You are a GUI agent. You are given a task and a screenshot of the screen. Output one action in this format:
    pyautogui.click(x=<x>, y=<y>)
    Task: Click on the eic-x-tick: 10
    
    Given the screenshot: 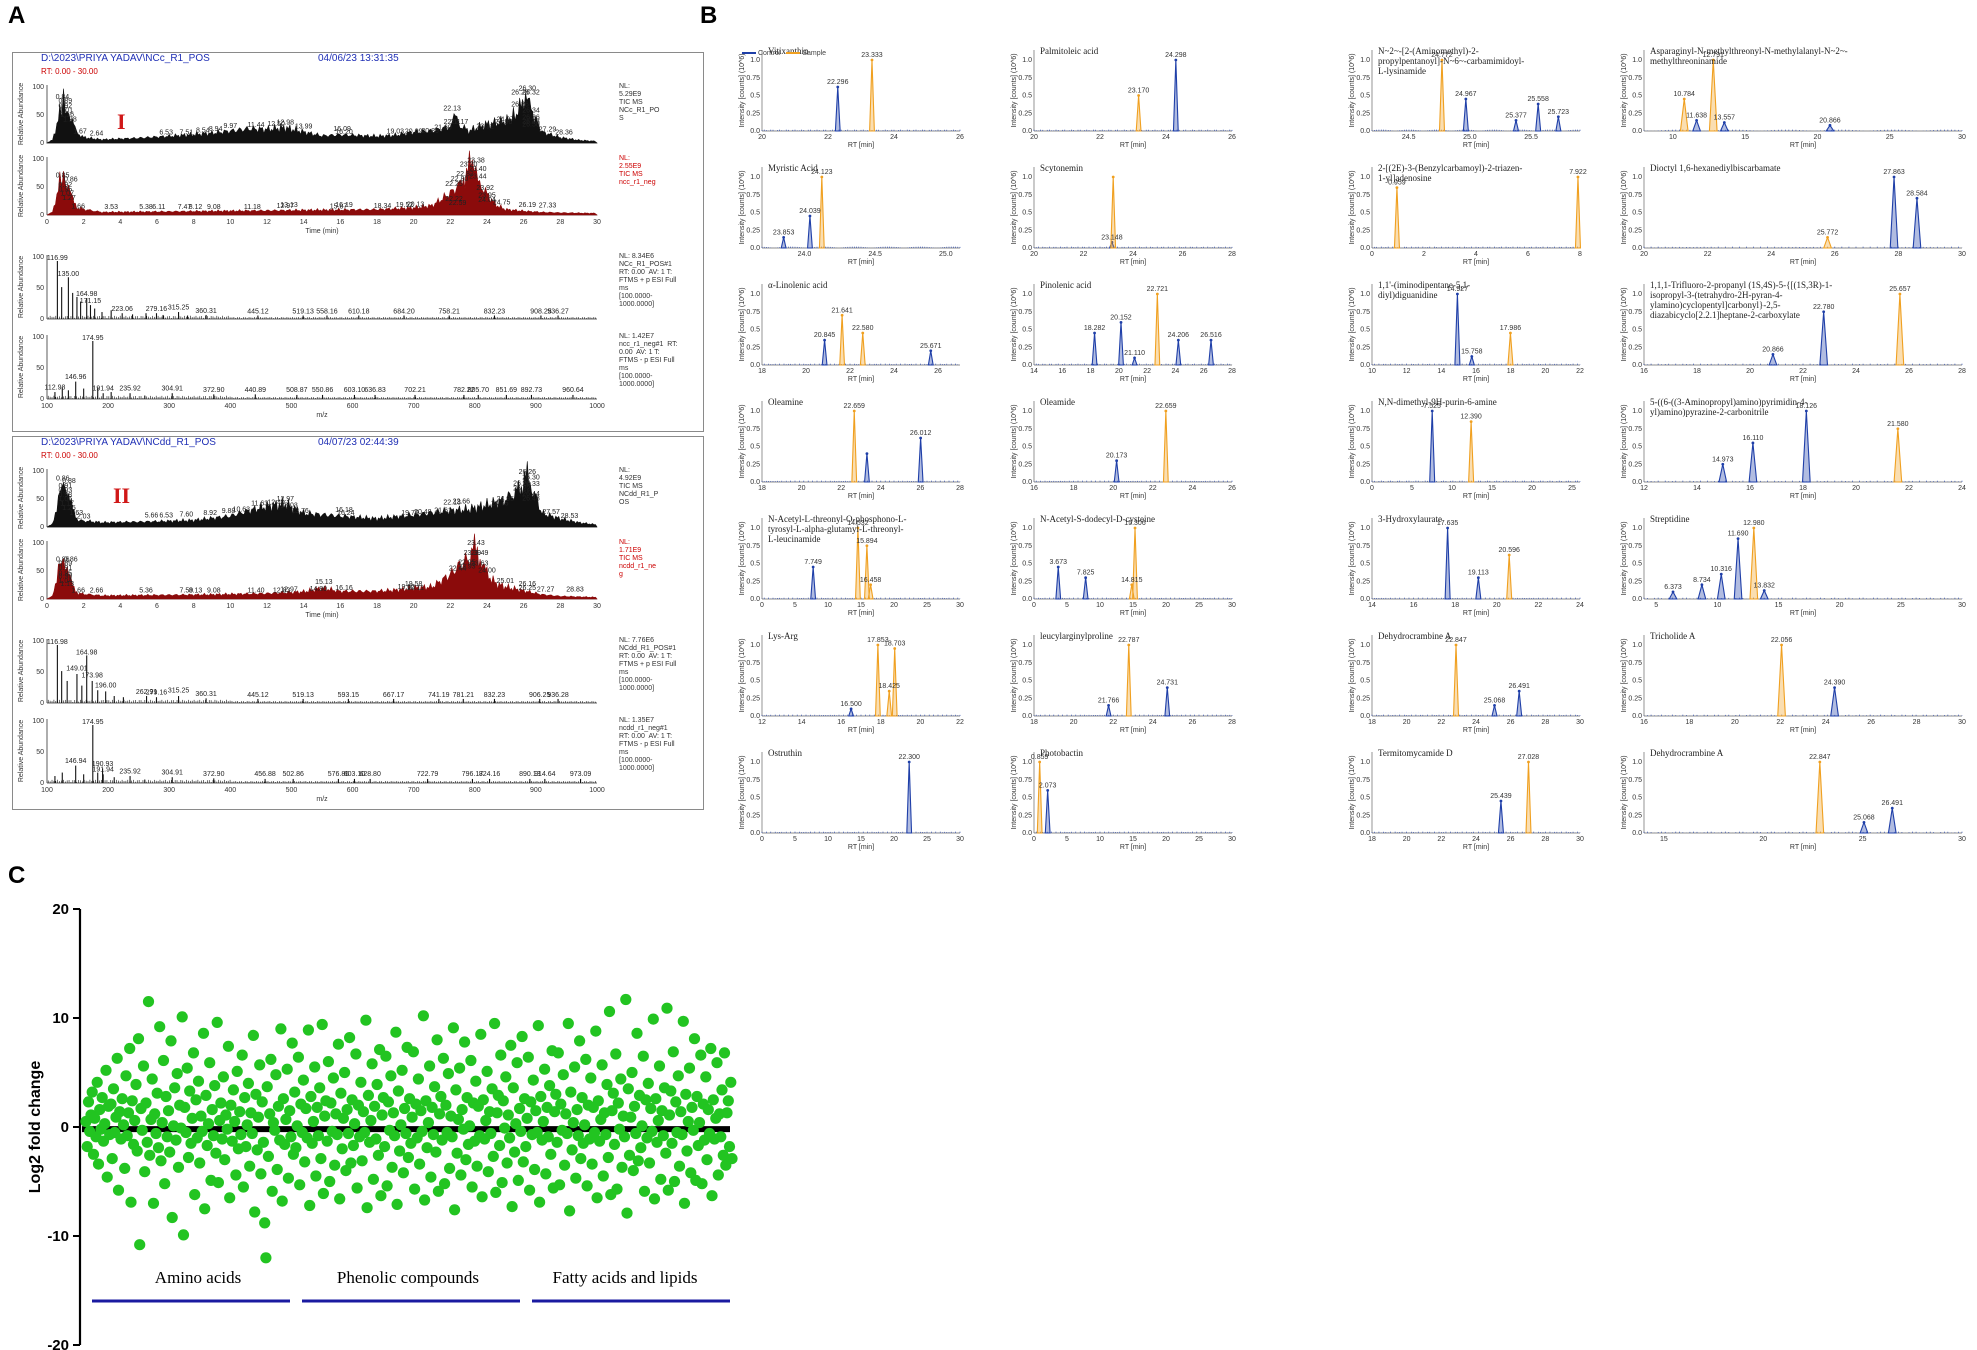 What is the action you would take?
    pyautogui.click(x=828, y=839)
    